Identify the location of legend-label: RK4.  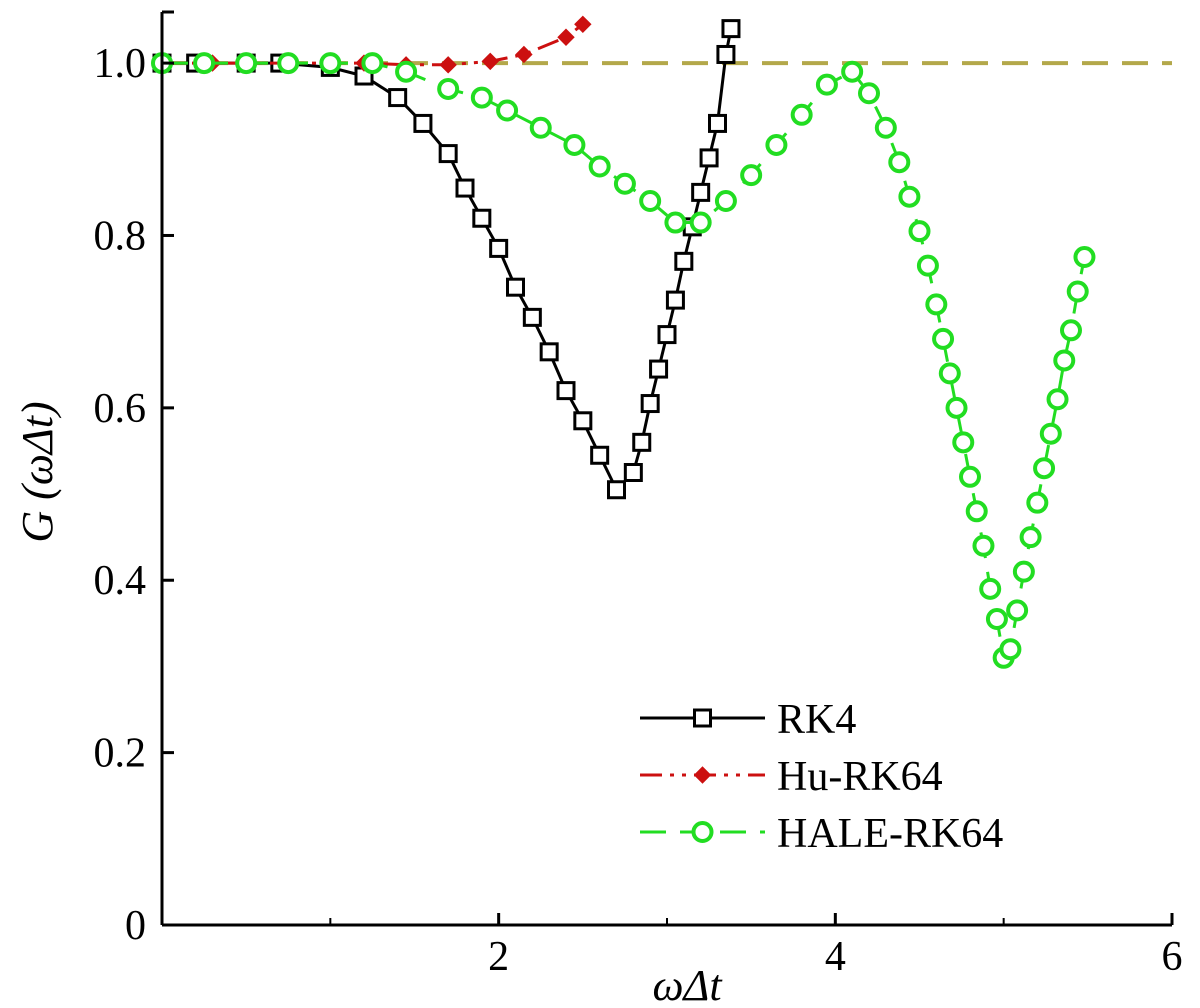
(816, 720).